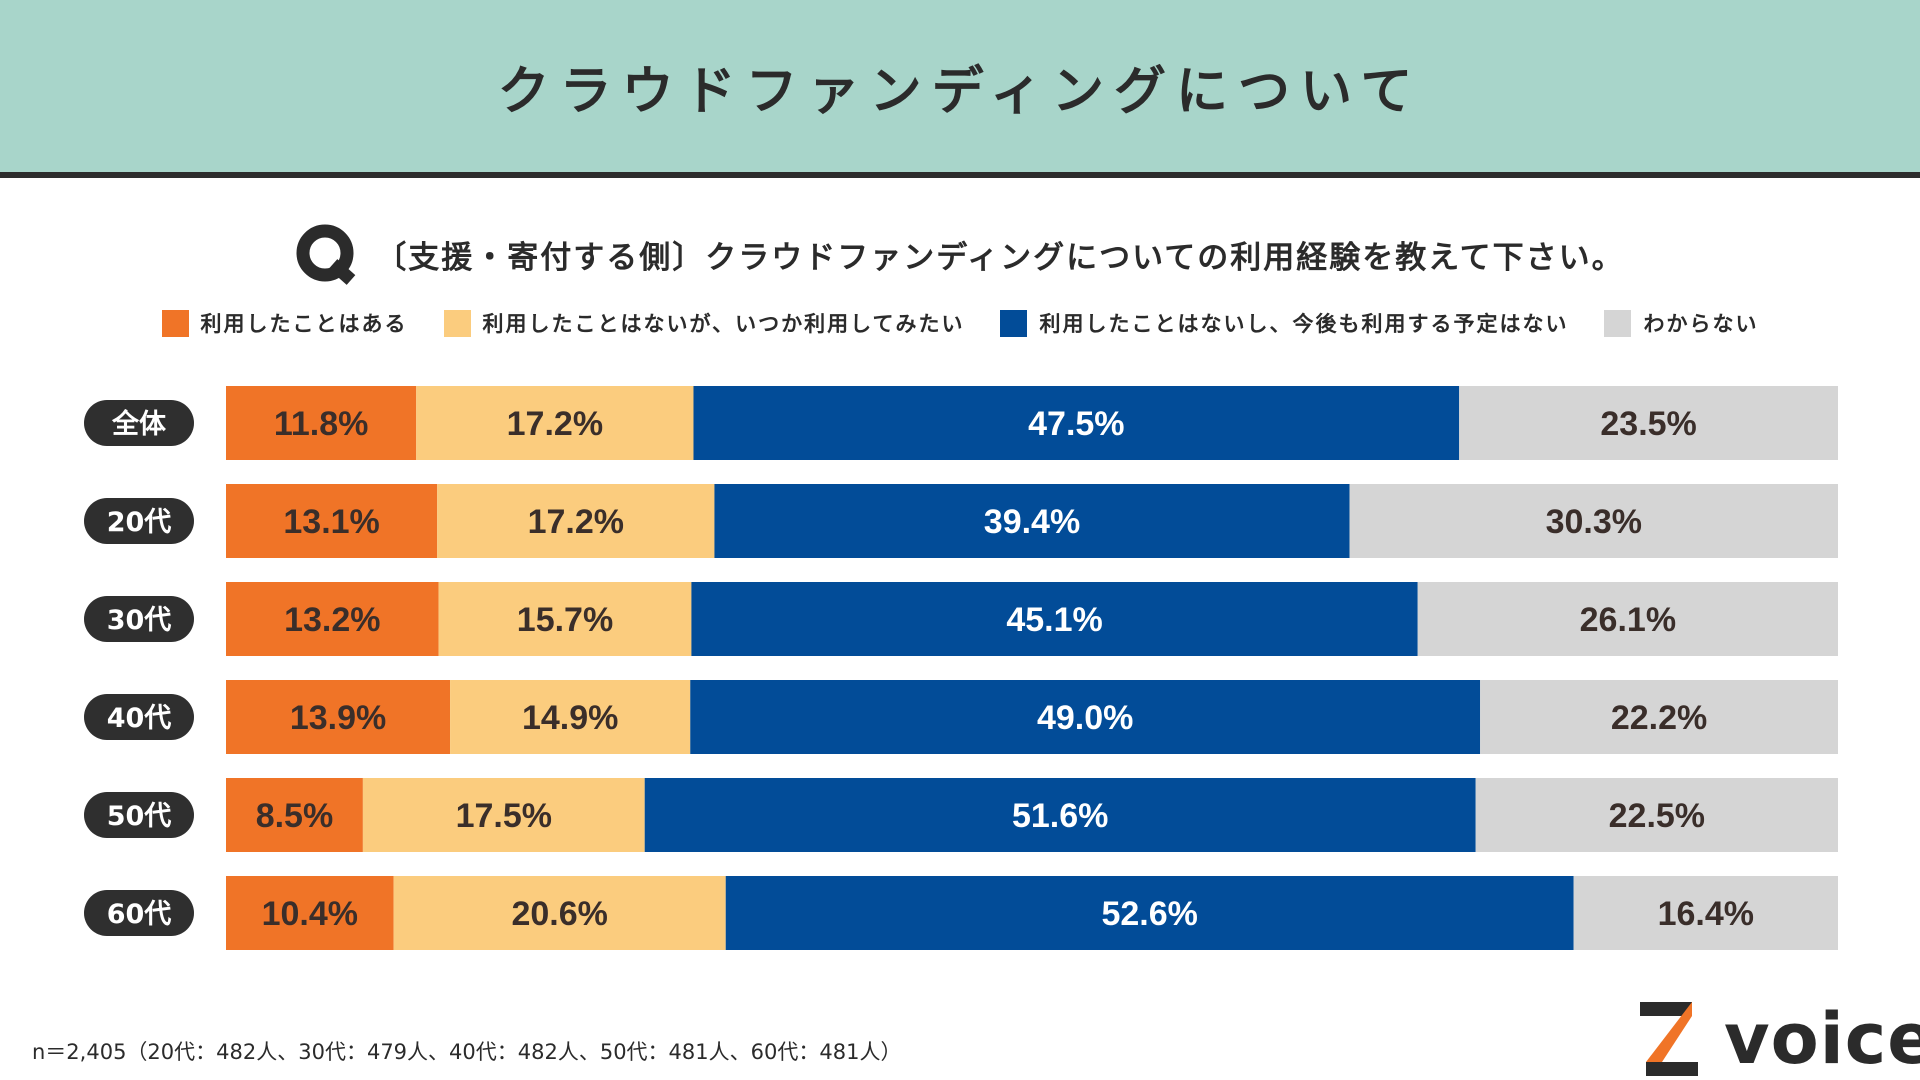  I want to click on data-label: 17.5%, so click(504, 816).